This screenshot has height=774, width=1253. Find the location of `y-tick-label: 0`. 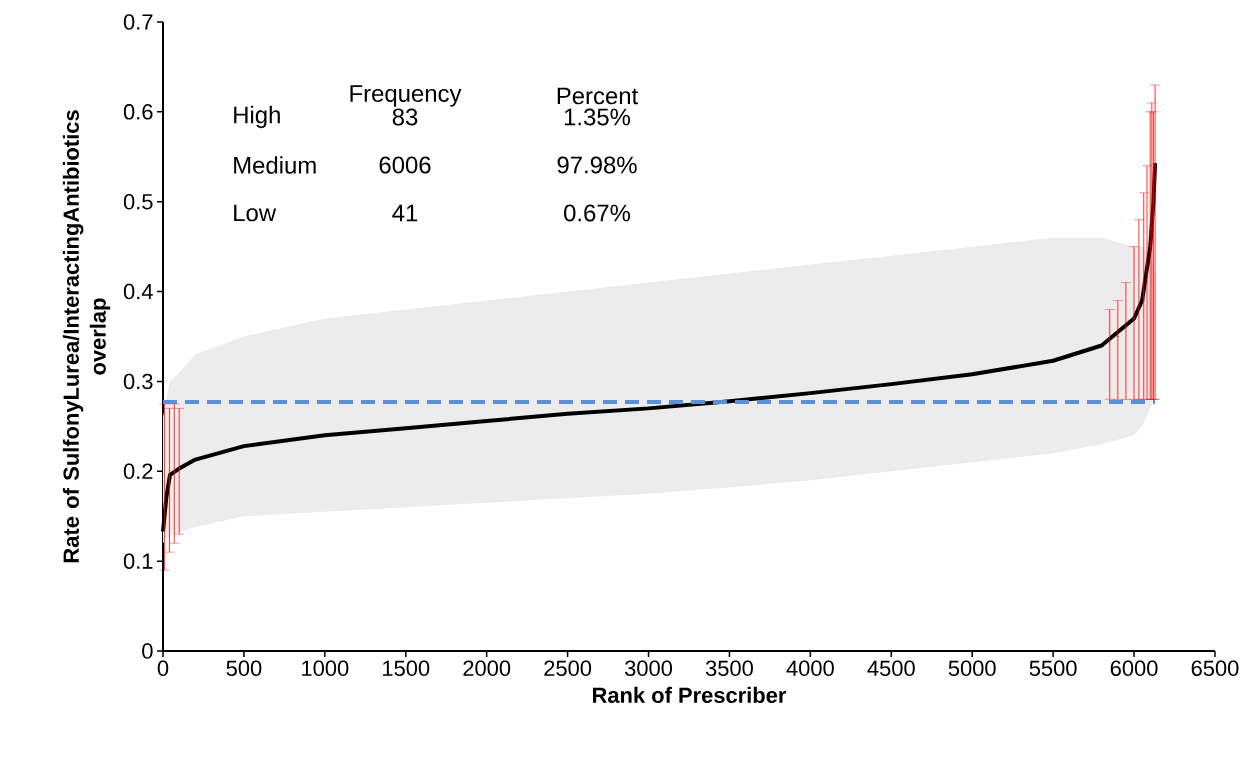

y-tick-label: 0 is located at coordinates (147, 651).